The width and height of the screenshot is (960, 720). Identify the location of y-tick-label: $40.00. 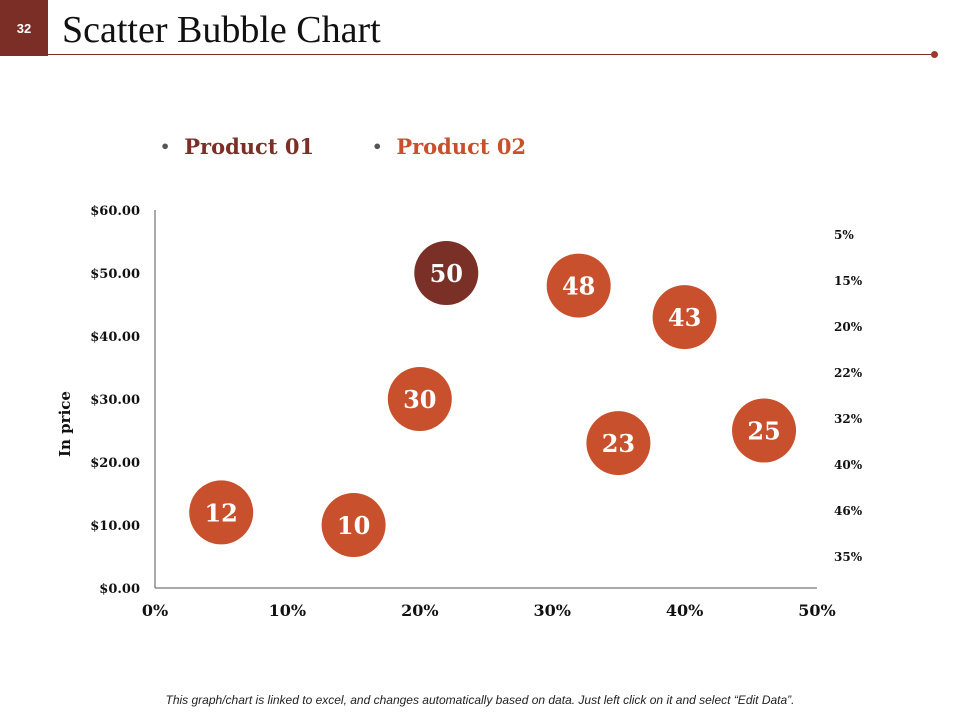
(115, 337).